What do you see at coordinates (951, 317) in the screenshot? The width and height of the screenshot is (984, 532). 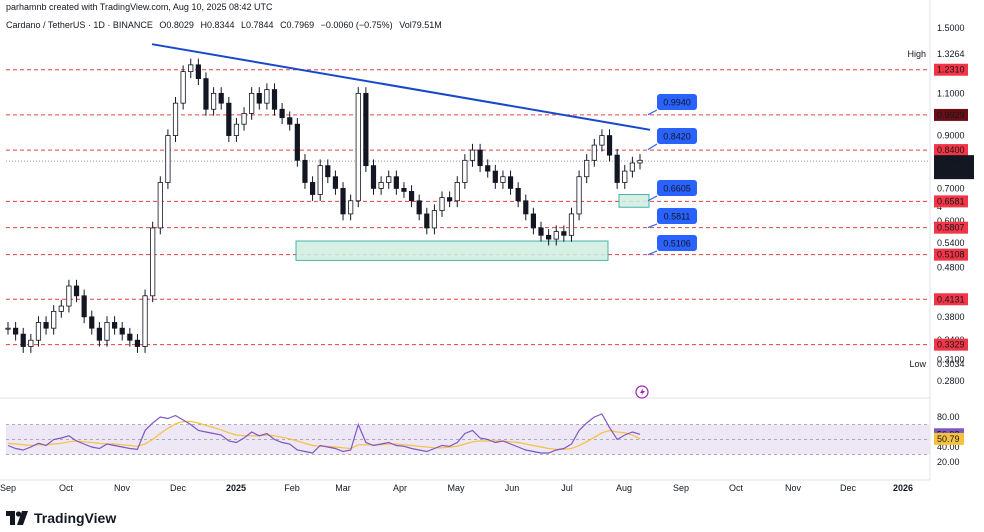 I see `price-axis-tick: 0.3800` at bounding box center [951, 317].